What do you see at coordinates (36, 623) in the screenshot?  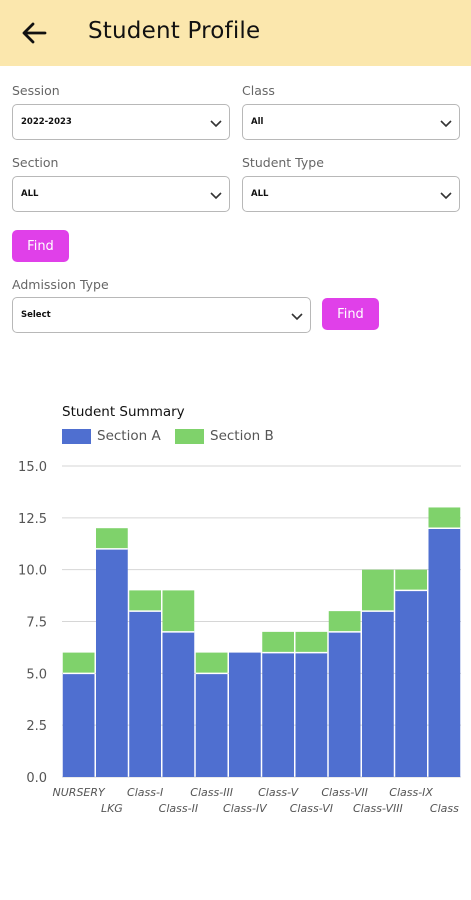 I see `y-tick-label: 7.5` at bounding box center [36, 623].